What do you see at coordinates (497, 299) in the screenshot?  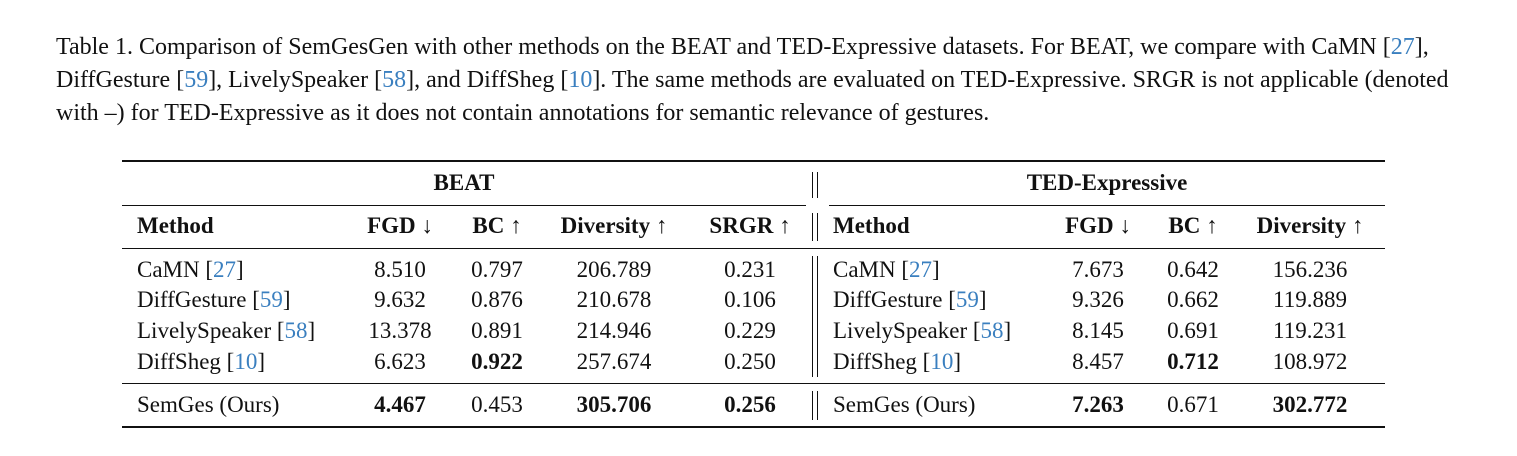 I see `bc-value: 0.876` at bounding box center [497, 299].